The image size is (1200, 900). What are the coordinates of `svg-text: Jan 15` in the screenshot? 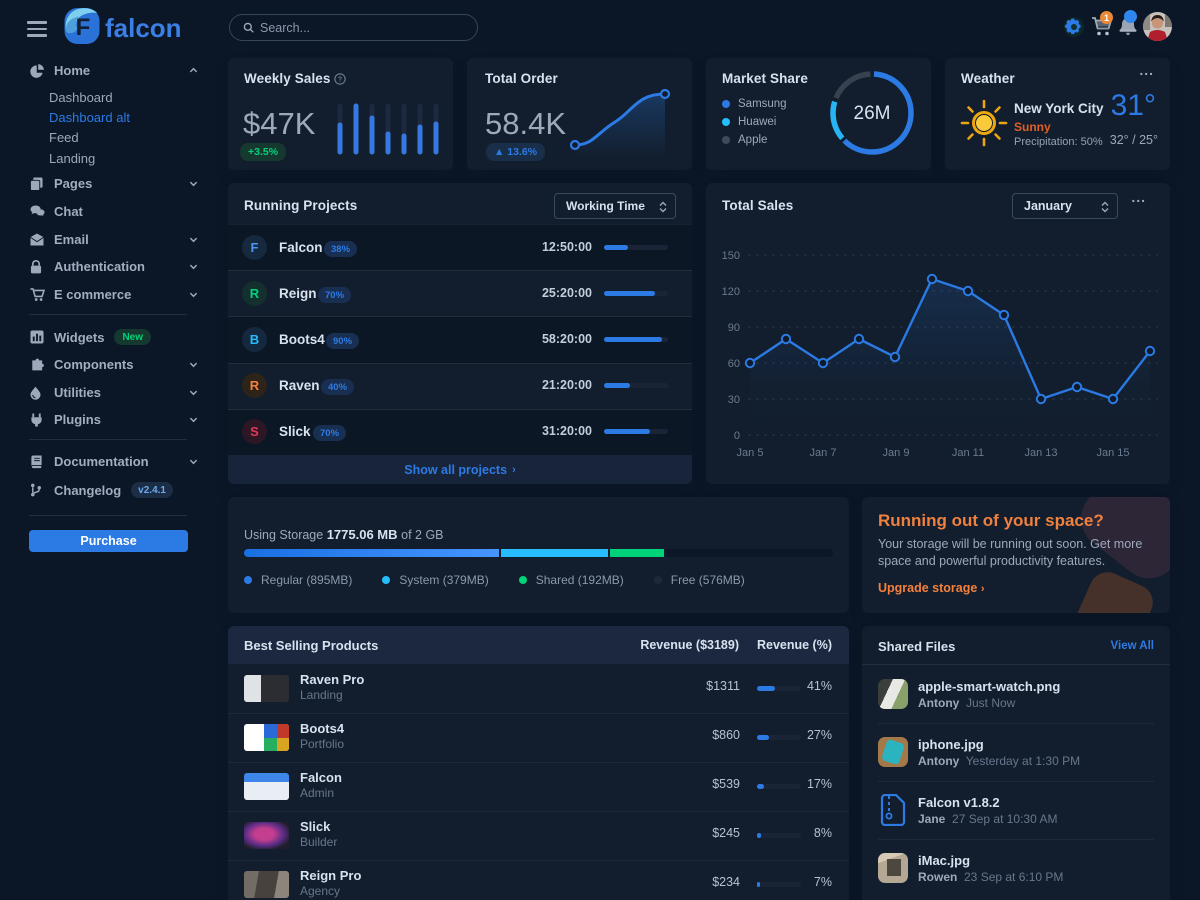 It's located at (1112, 453).